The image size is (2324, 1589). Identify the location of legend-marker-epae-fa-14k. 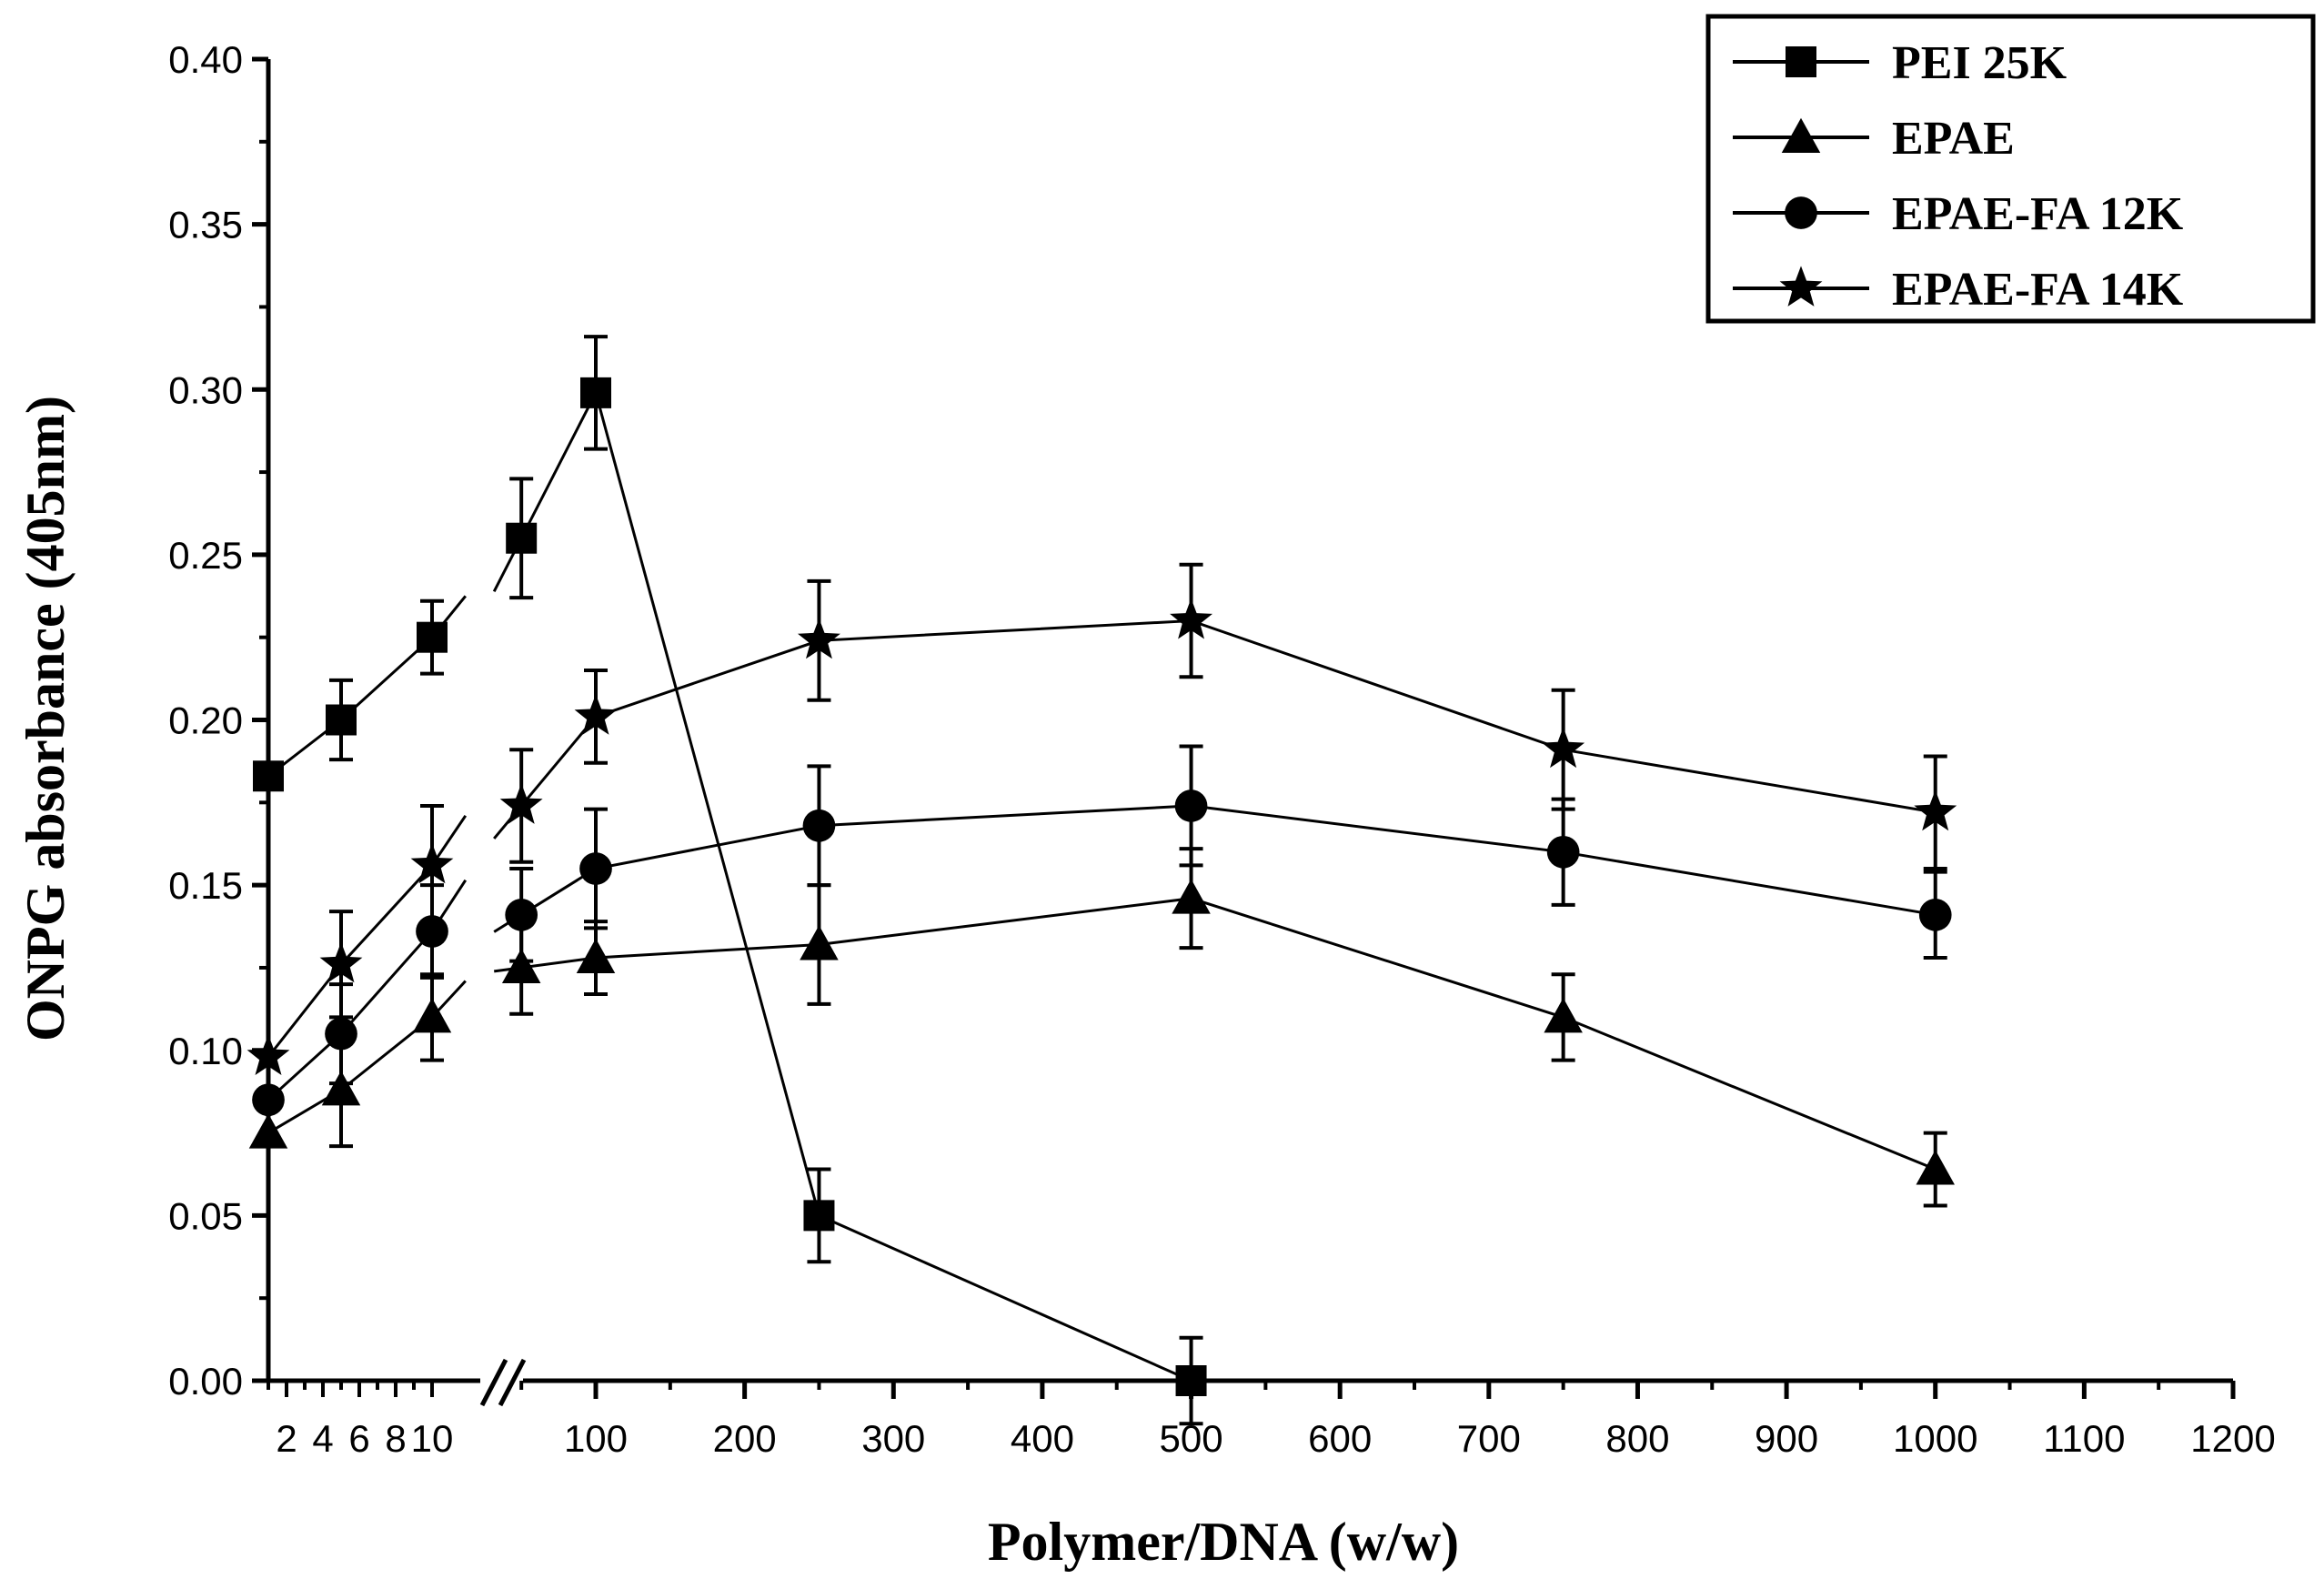
(1801, 286).